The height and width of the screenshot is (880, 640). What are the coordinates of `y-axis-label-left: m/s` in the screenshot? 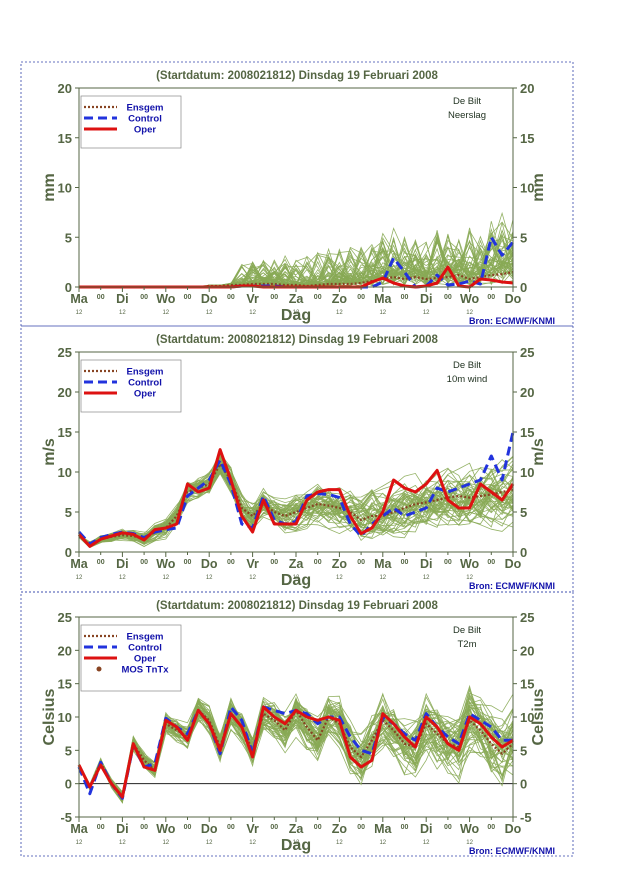 It's located at (49, 452).